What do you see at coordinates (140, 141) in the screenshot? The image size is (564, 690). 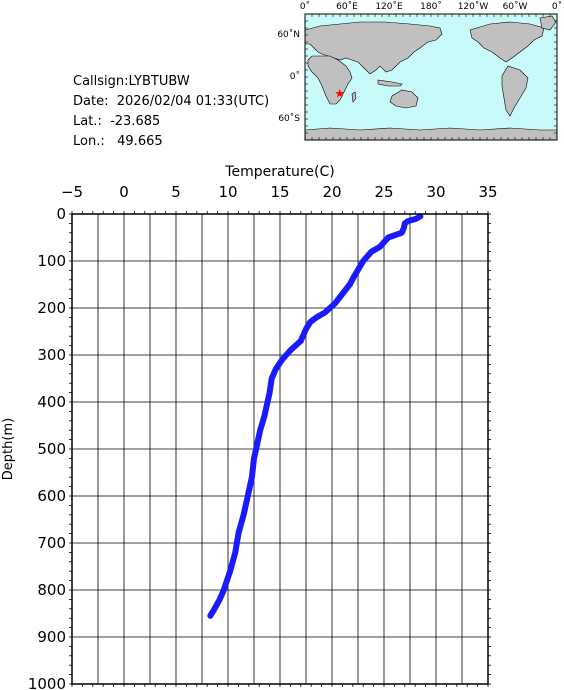 I see `lon-value: 49.665` at bounding box center [140, 141].